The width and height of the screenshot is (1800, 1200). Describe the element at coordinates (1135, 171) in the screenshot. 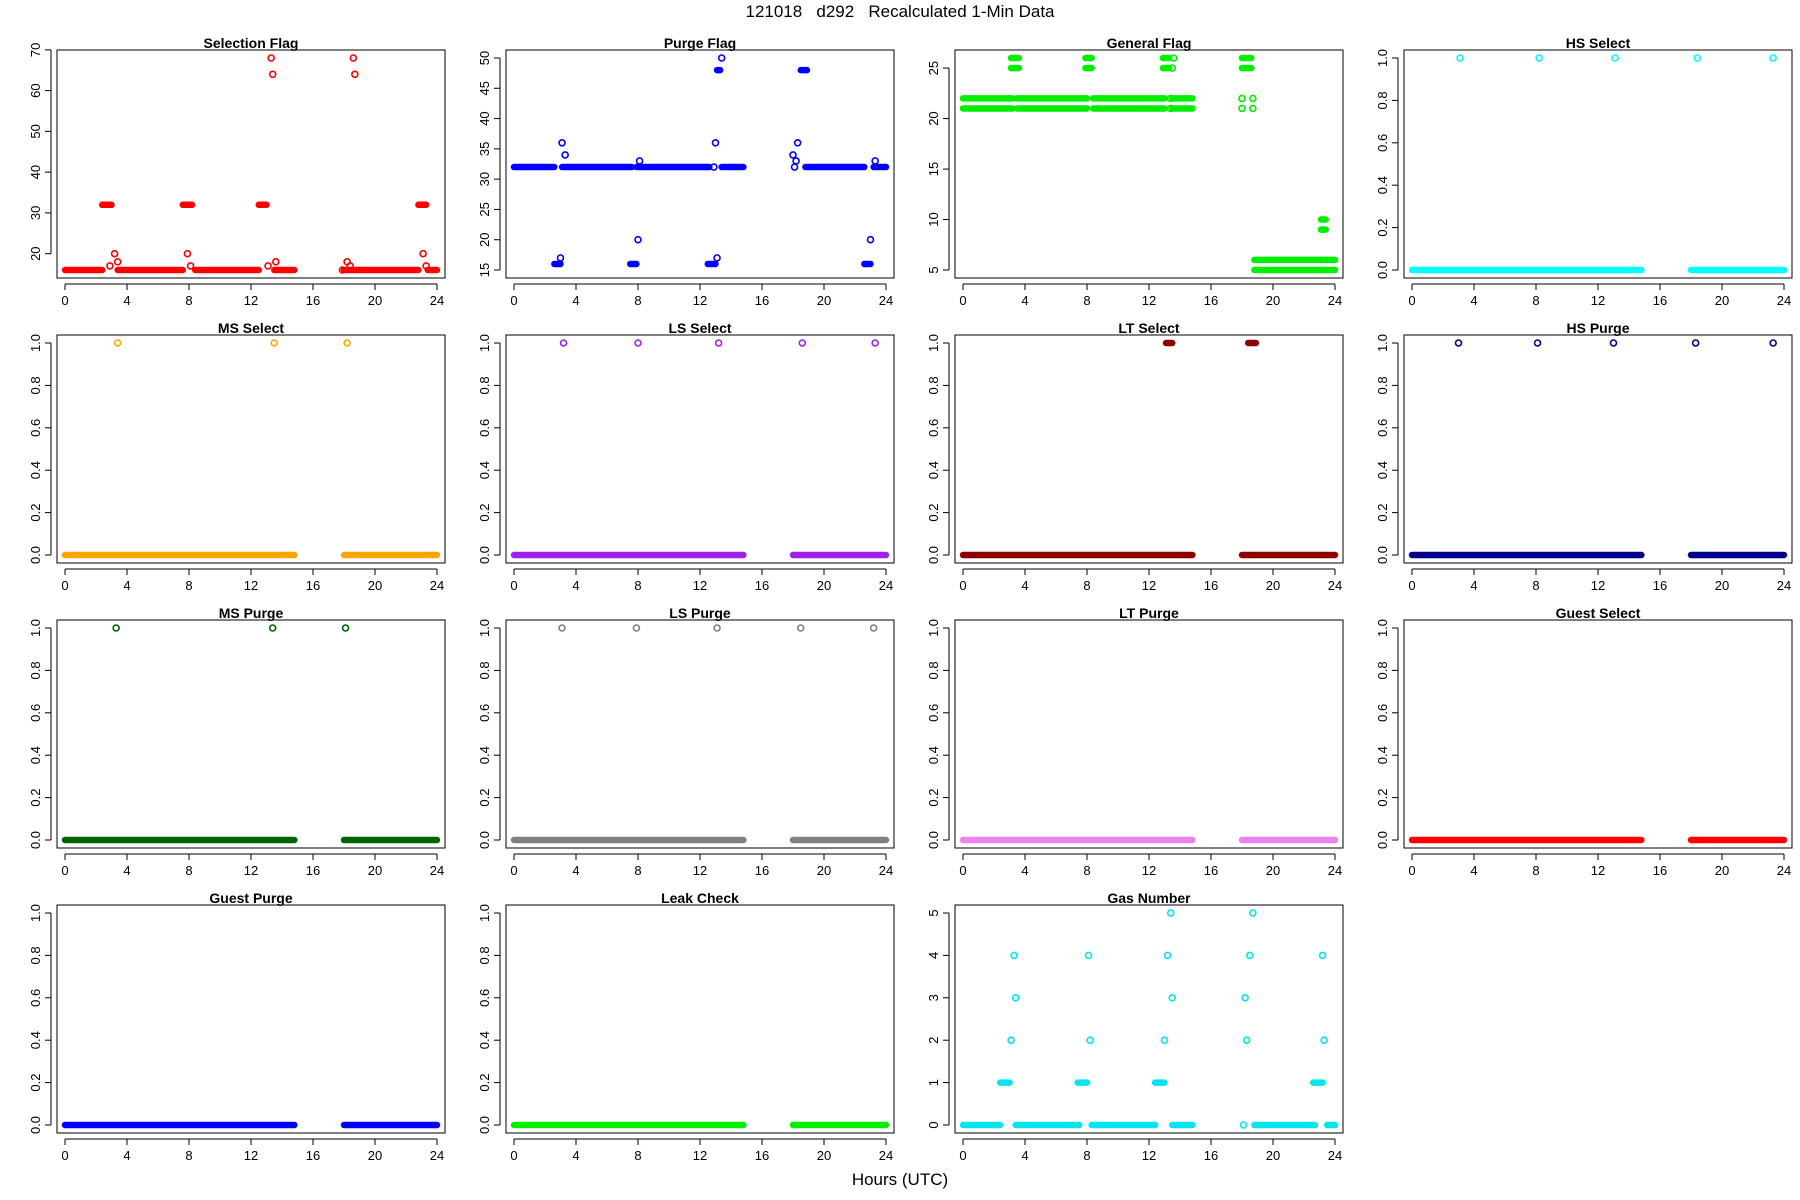

I see `panel-general-flag: General Flag 0 4 8 12 16 20 24 5 10 15 20 25` at that location.